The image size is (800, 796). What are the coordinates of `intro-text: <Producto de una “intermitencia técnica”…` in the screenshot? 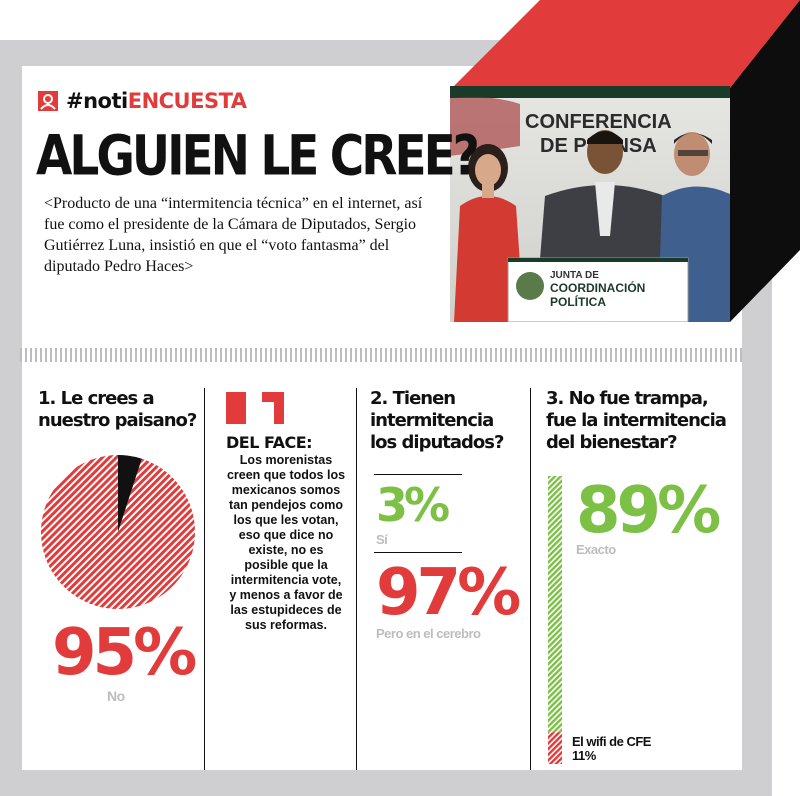 It's located at (233, 235).